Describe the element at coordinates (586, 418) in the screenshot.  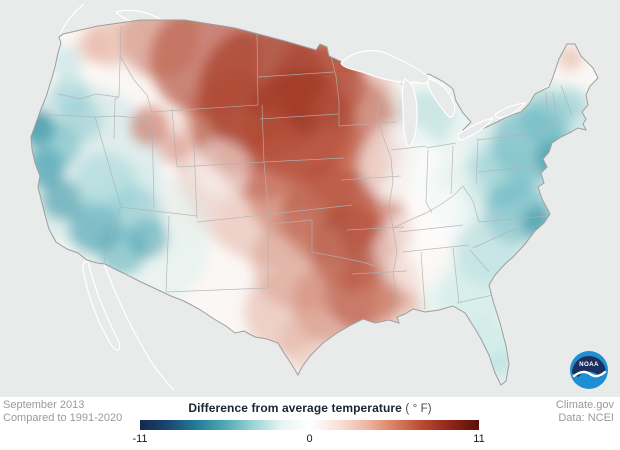
I see `data-credit: Data: NCEI` at that location.